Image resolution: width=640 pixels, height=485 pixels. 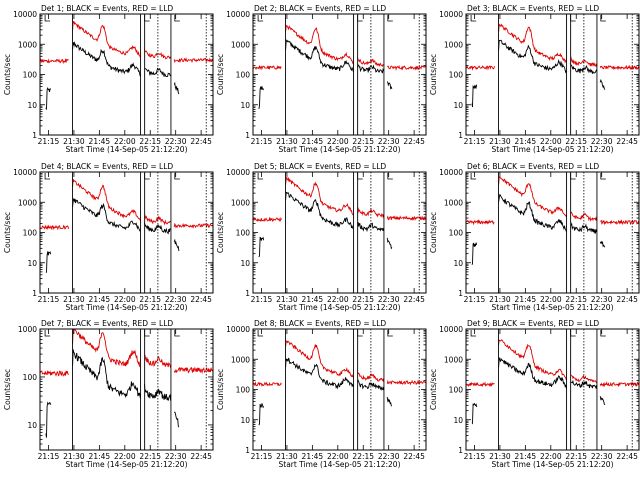 I want to click on panel-title: Det 4; BLACK = Events, RED = LLD, so click(x=107, y=166).